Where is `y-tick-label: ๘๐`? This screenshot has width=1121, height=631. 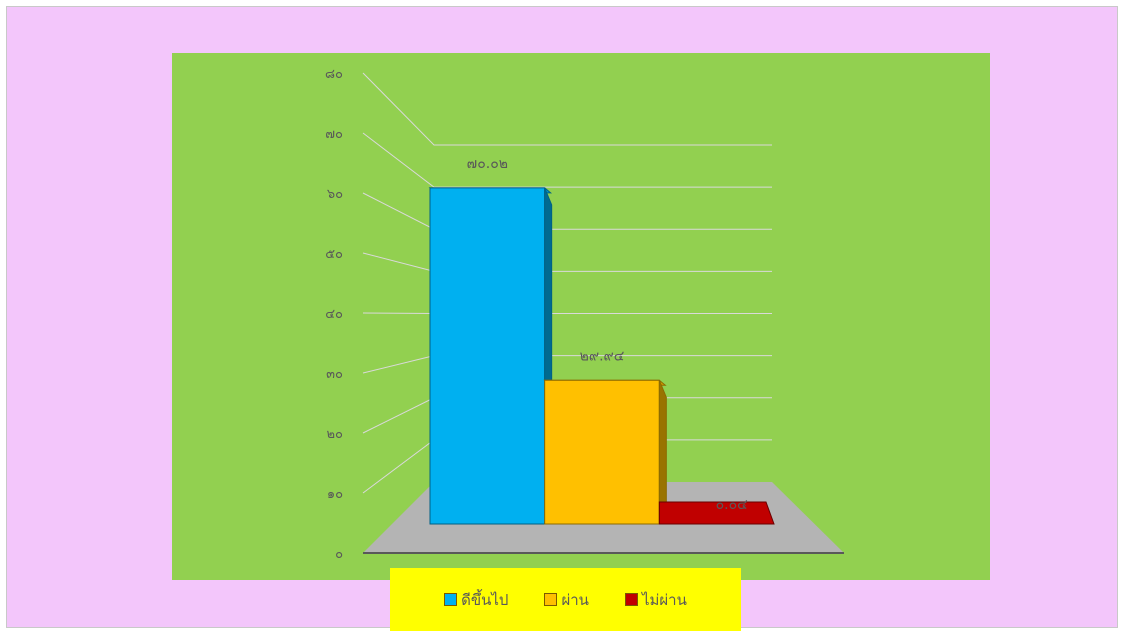
y-tick-label: ๘๐ is located at coordinates (334, 74).